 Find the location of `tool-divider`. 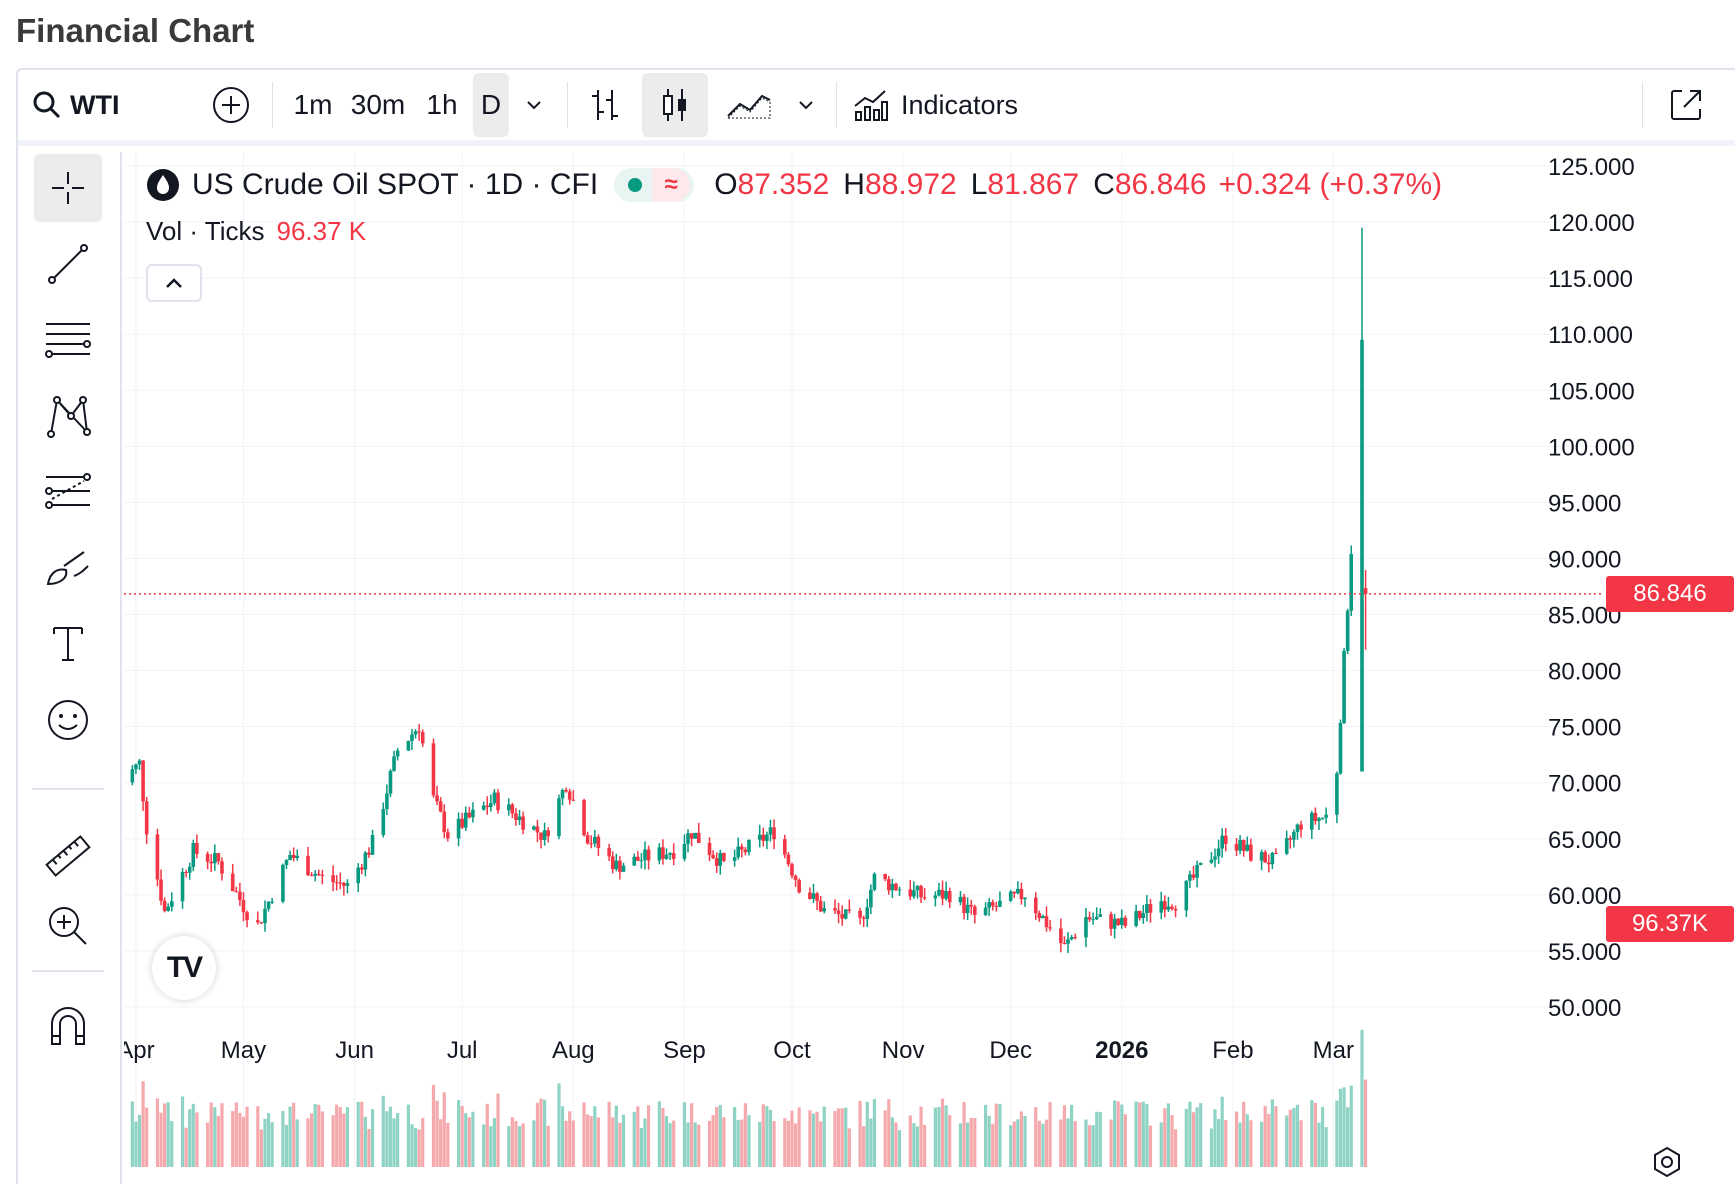

tool-divider is located at coordinates (68, 789).